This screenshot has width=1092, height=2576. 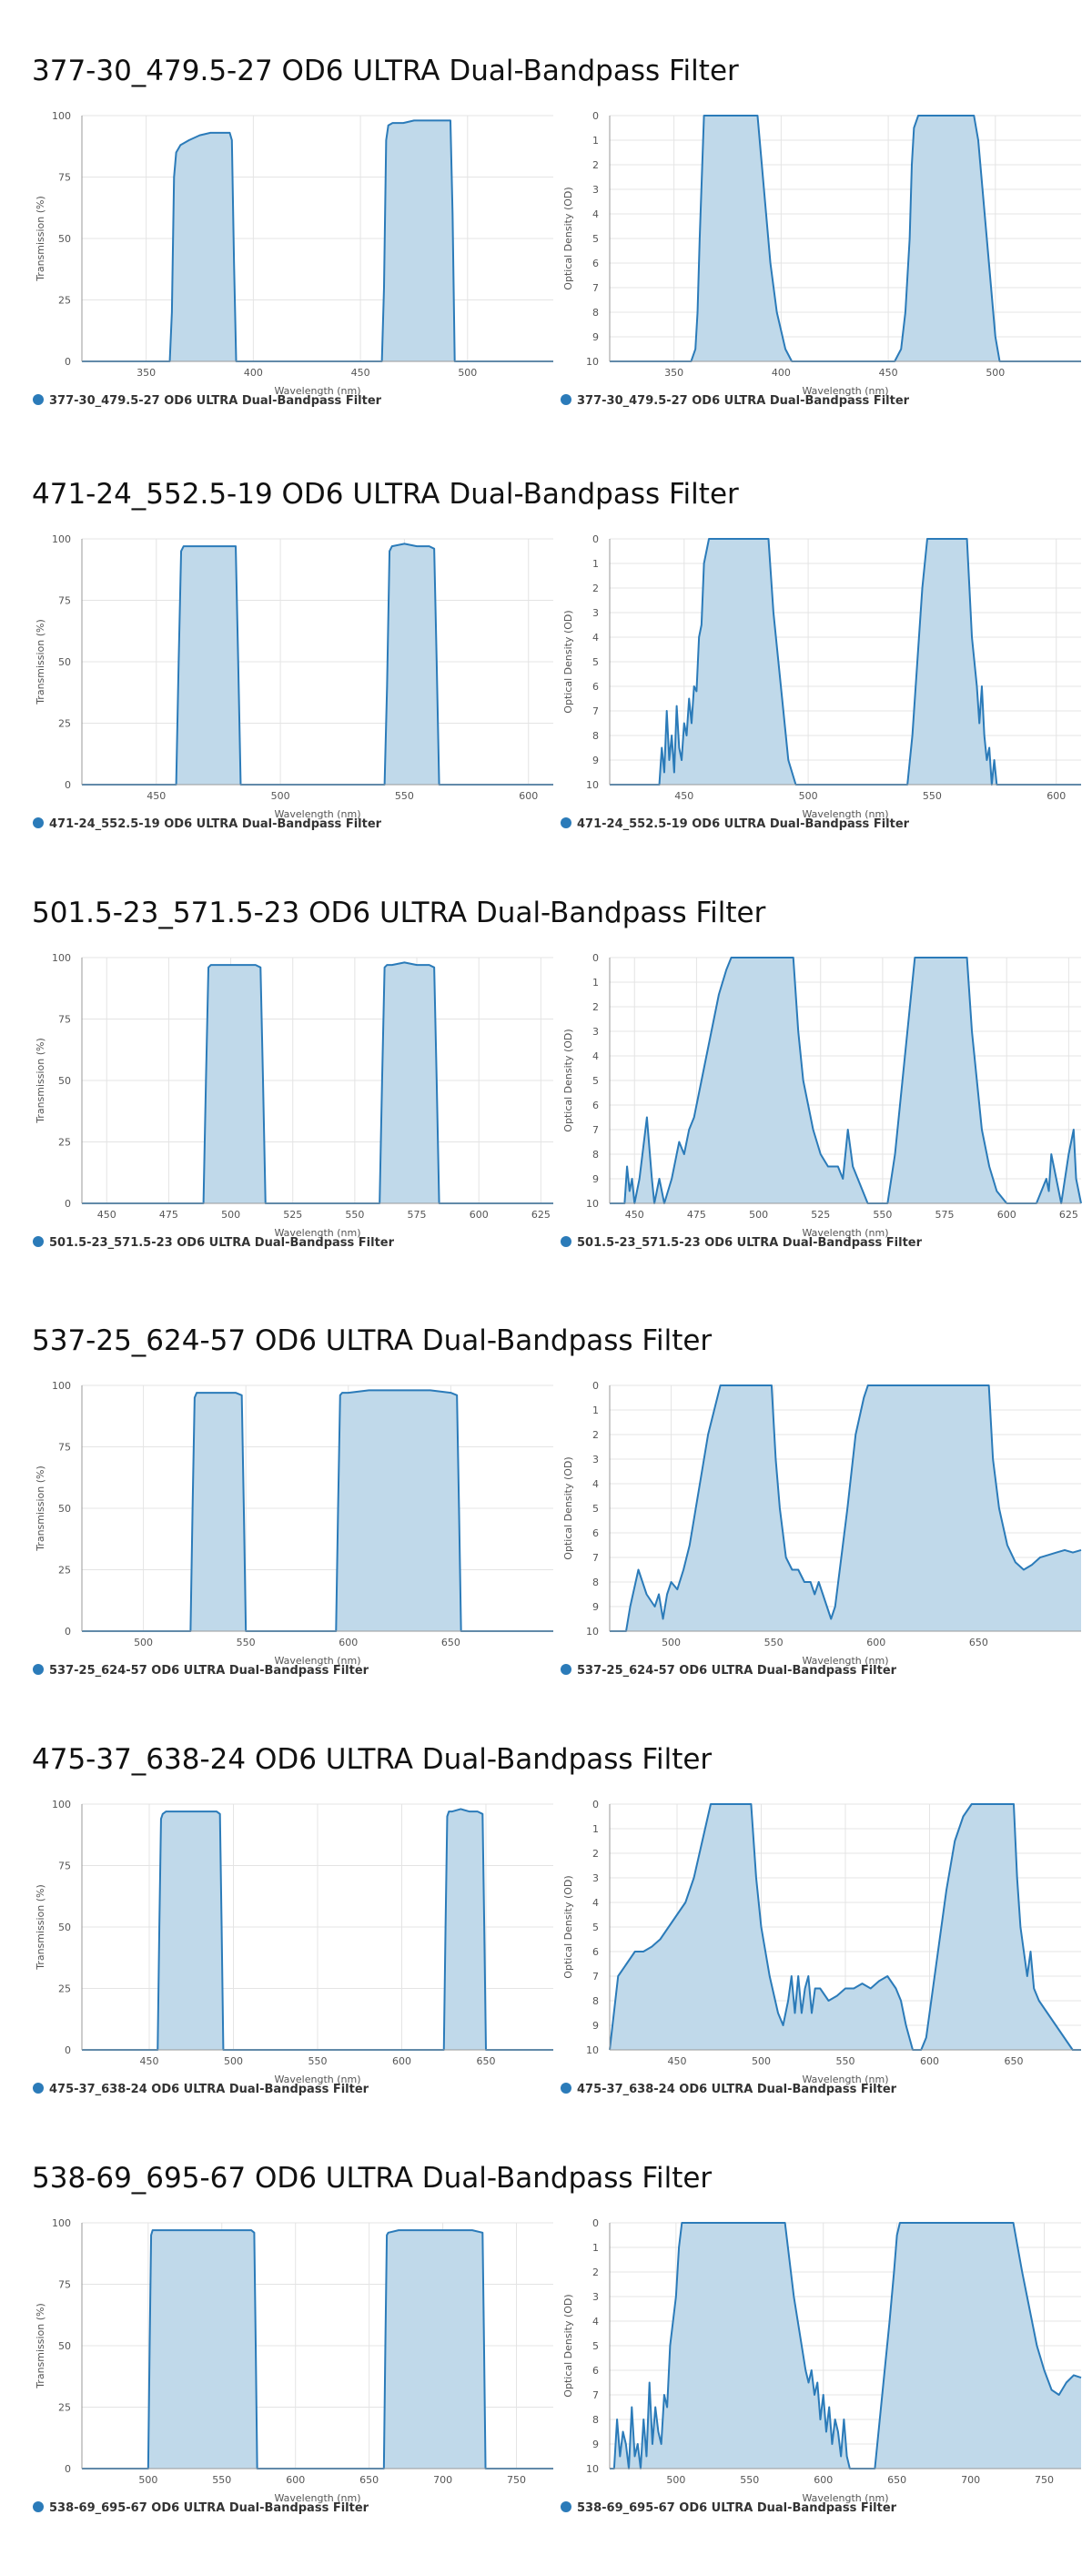 What do you see at coordinates (254, 373) in the screenshot?
I see `x-tick-label: 400` at bounding box center [254, 373].